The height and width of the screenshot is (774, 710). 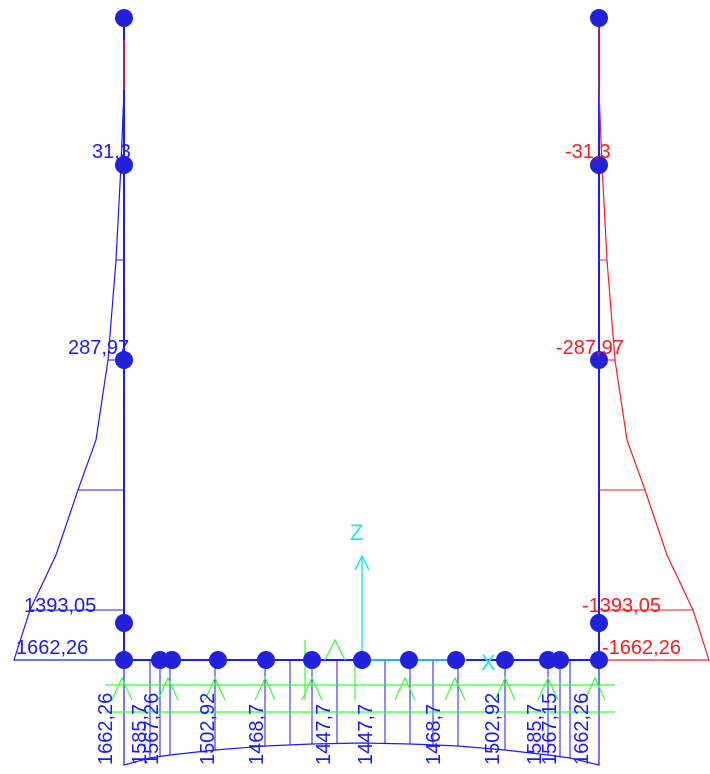 What do you see at coordinates (488, 662) in the screenshot?
I see `x-axis-label: X` at bounding box center [488, 662].